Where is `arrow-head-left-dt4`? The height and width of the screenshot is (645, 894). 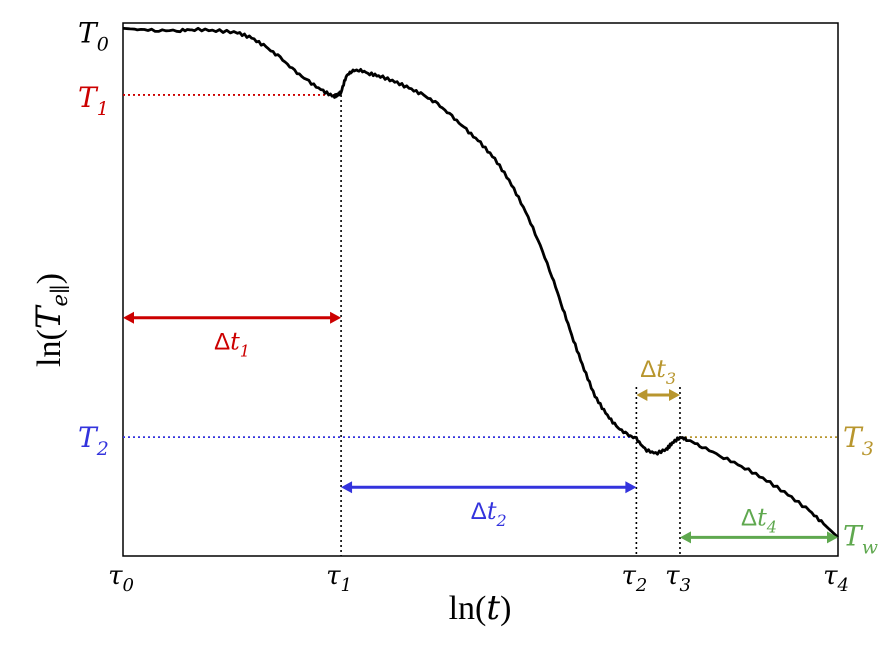
arrow-head-left-dt4 is located at coordinates (685, 537).